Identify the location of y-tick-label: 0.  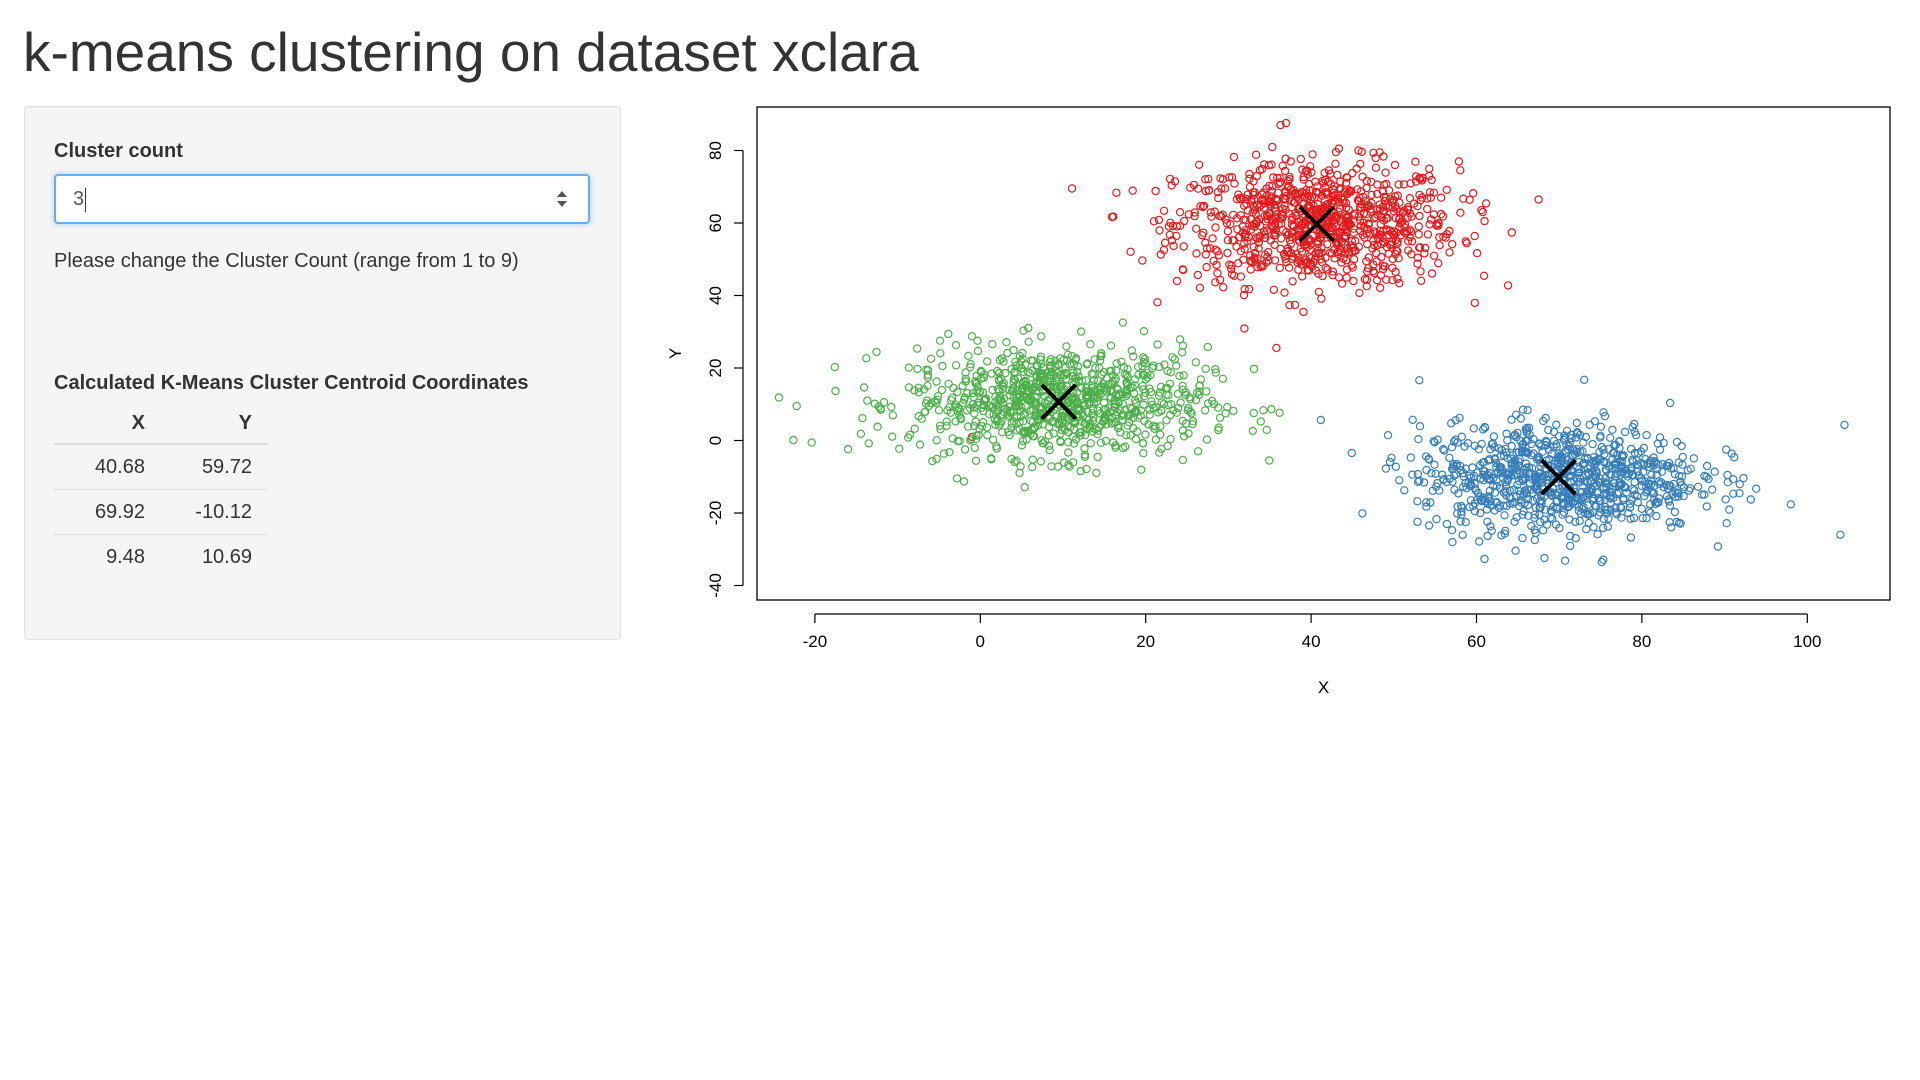
(715, 440).